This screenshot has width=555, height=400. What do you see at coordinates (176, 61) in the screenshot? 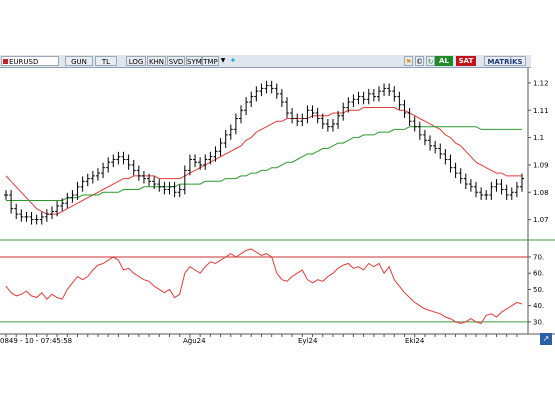
I see `svd-button: SVD` at bounding box center [176, 61].